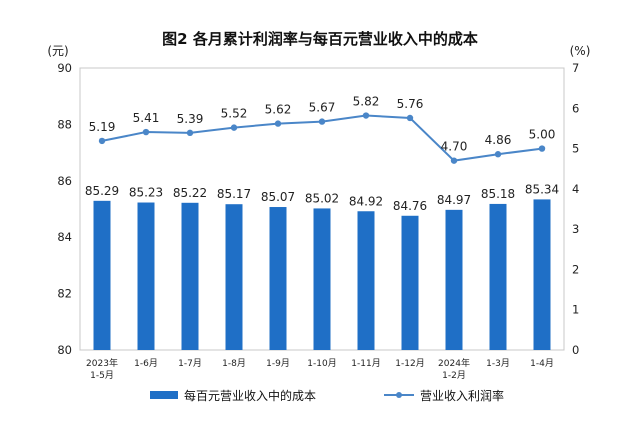  What do you see at coordinates (102, 191) in the screenshot?
I see `bar-data-label: 85.29` at bounding box center [102, 191].